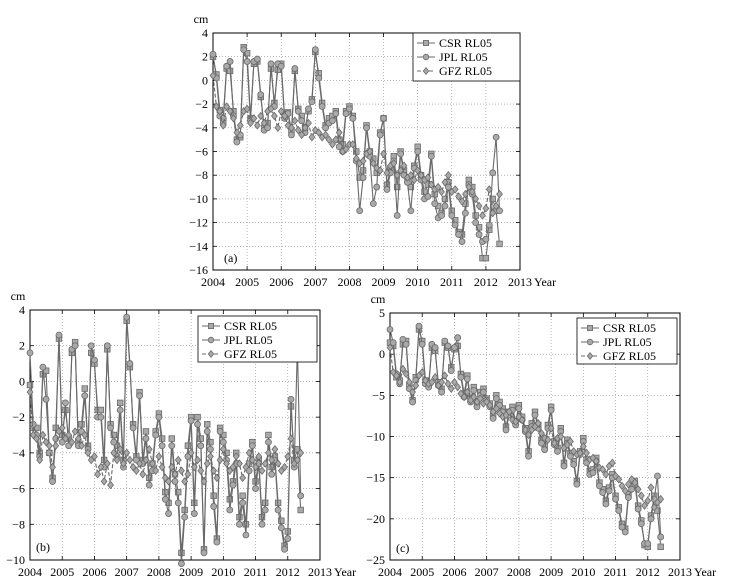  Describe the element at coordinates (519, 572) in the screenshot. I see `x-tick-label: 2008` at that location.